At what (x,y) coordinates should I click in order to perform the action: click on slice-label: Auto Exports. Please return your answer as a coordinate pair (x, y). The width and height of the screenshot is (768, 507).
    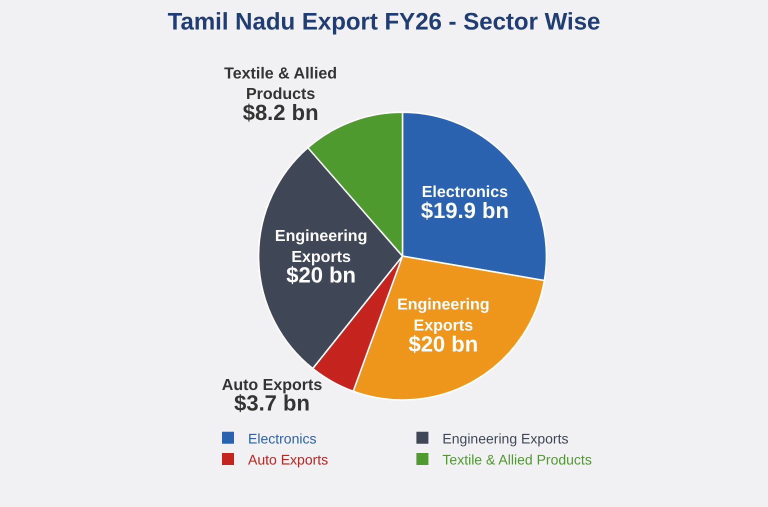
    Looking at the image, I should click on (272, 385).